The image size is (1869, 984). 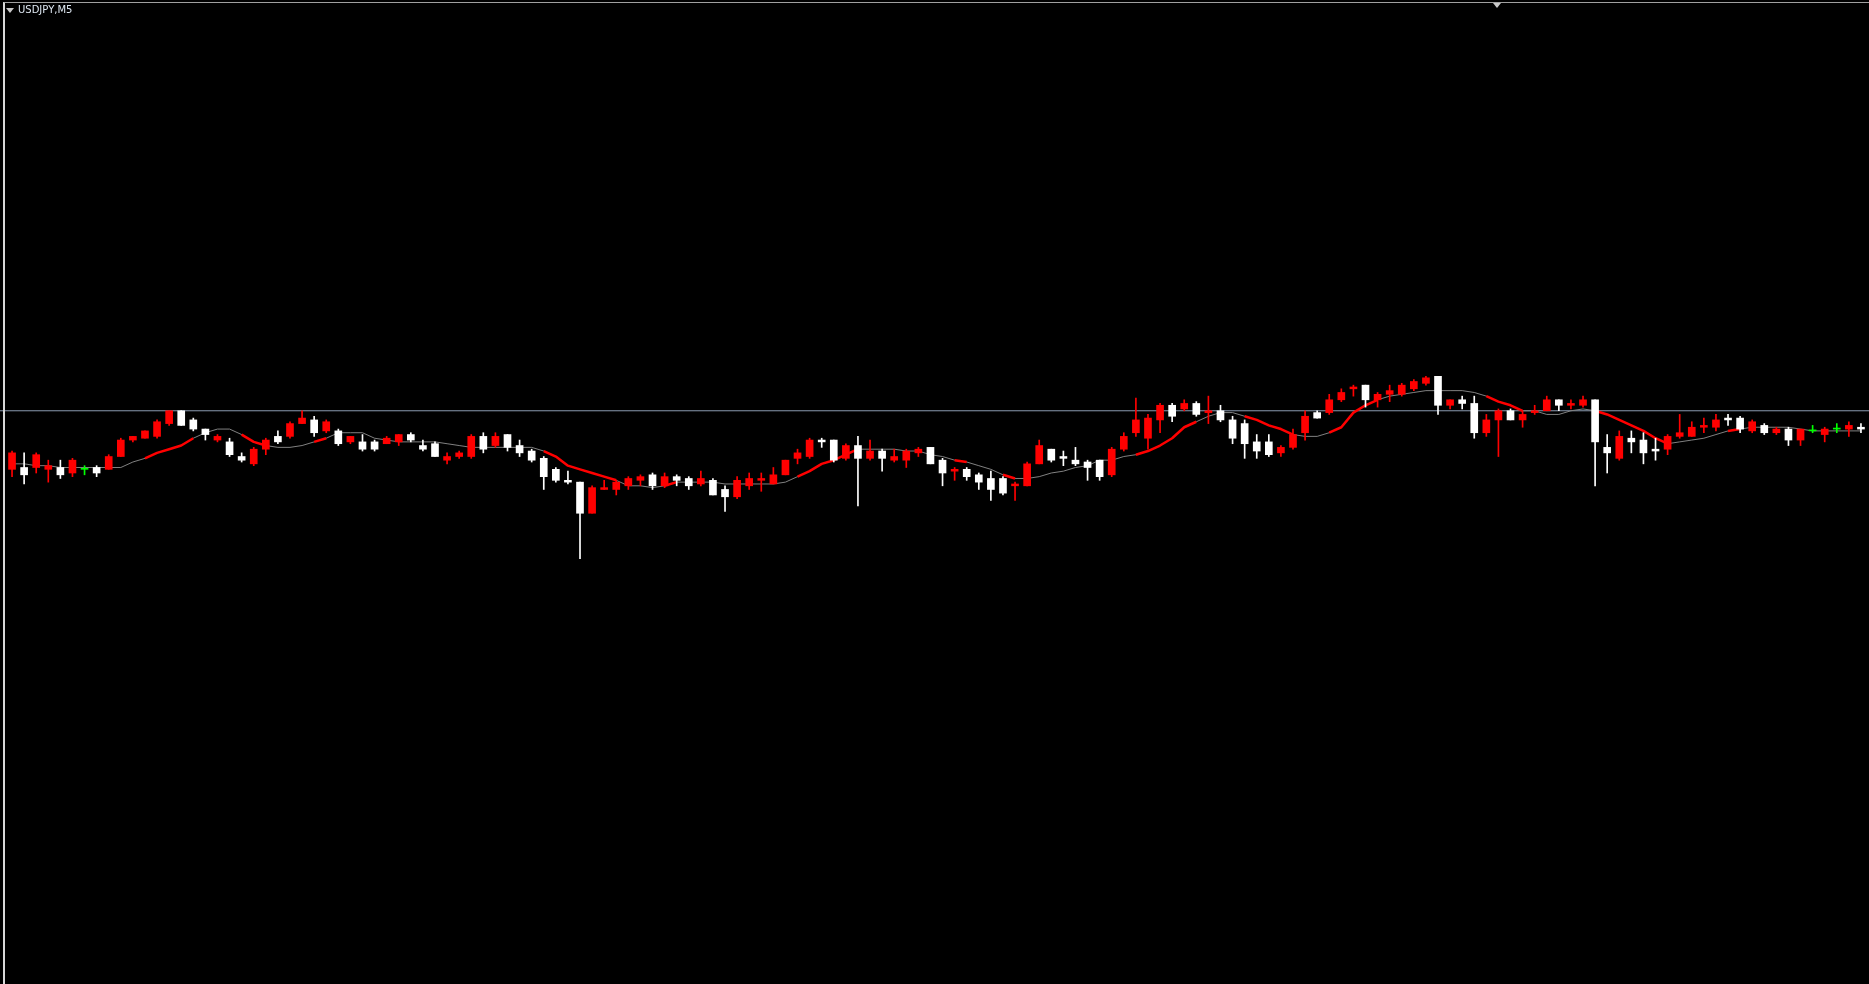 What do you see at coordinates (45, 9) in the screenshot?
I see `chart-title: USDJPY,M5` at bounding box center [45, 9].